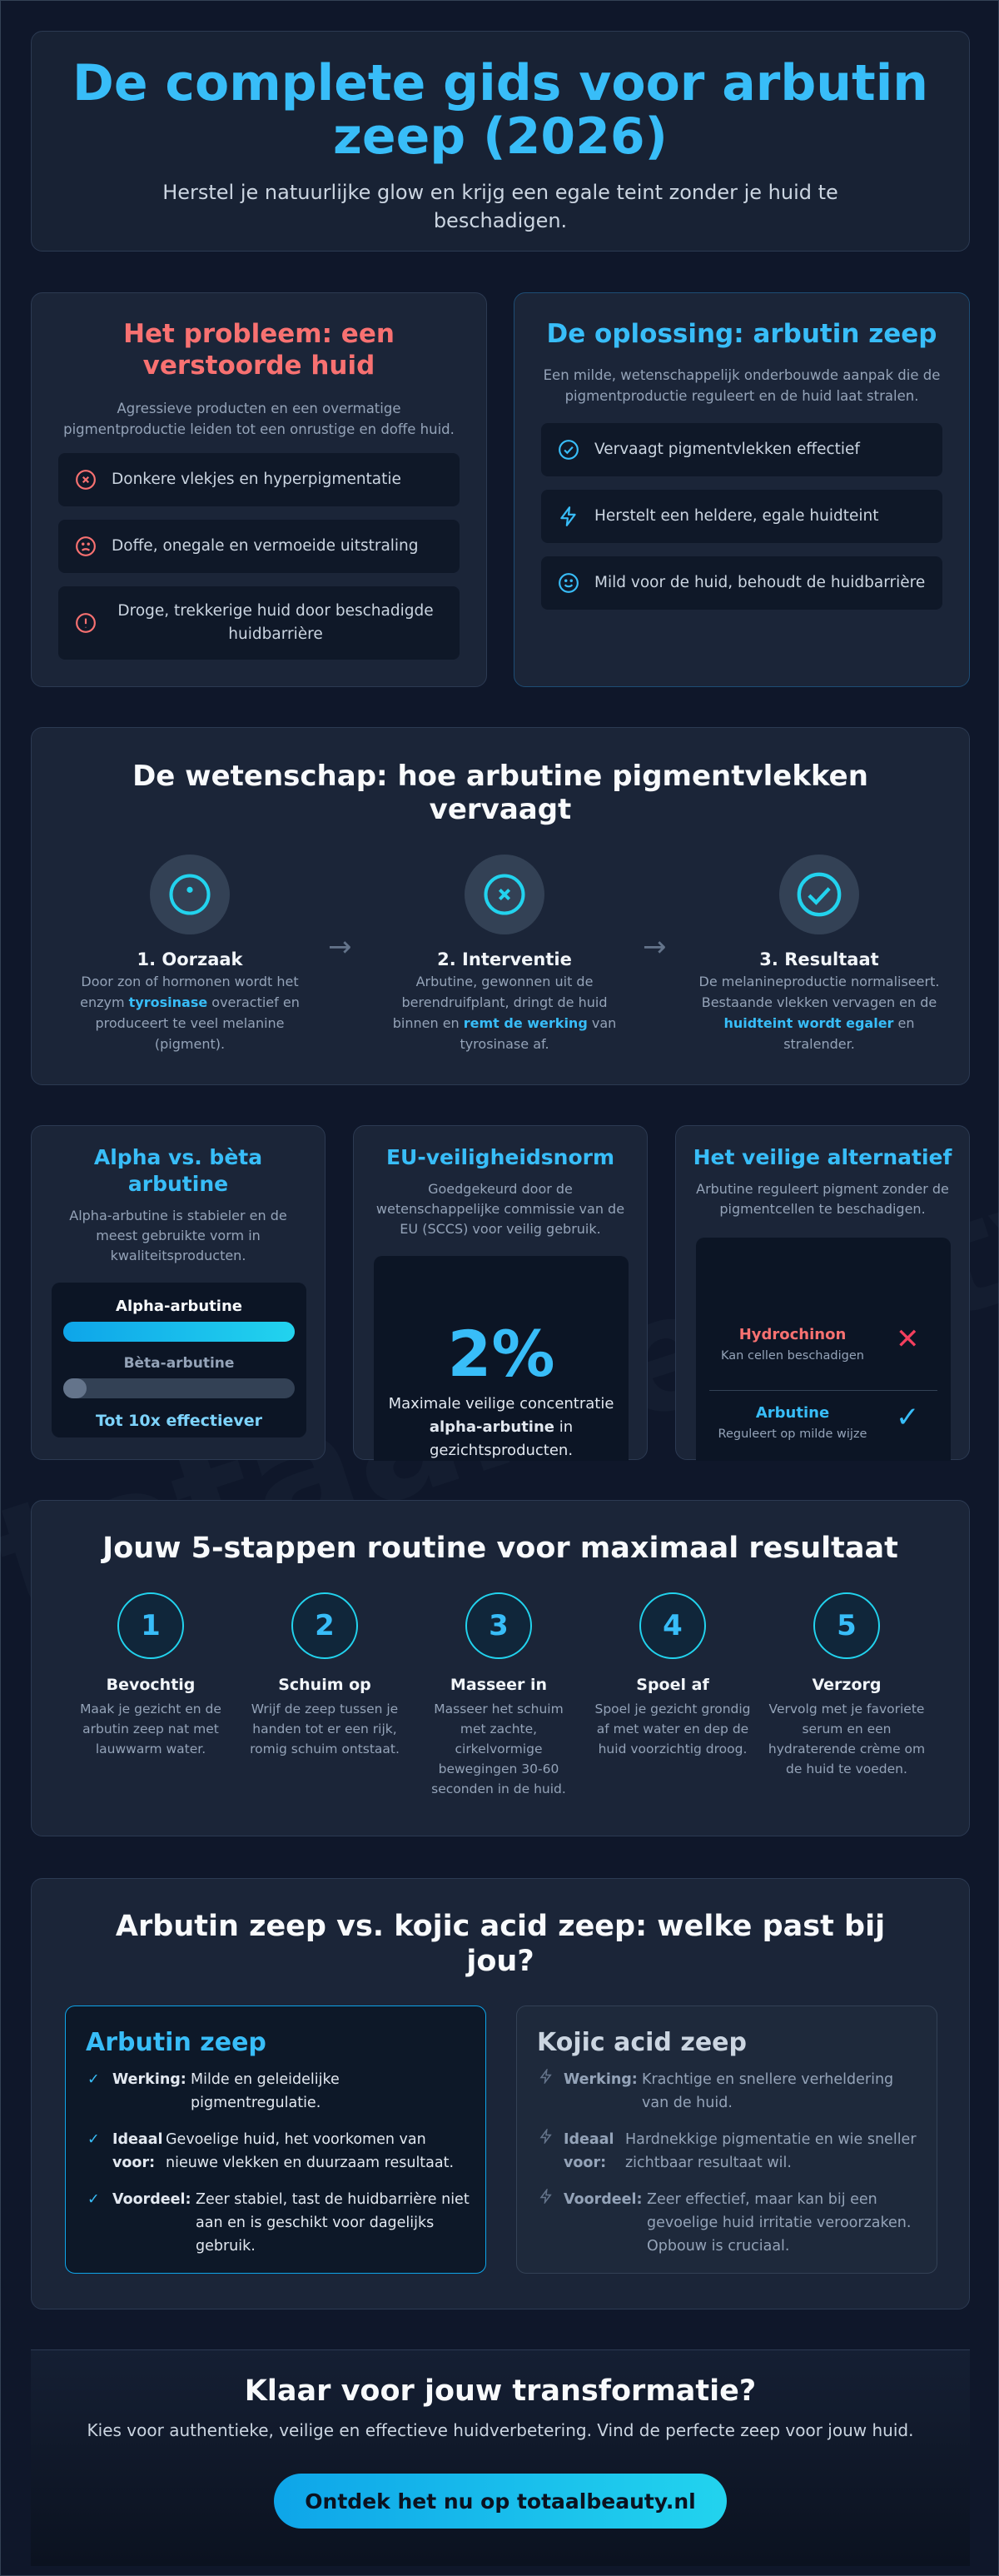 The height and width of the screenshot is (2576, 999). What do you see at coordinates (847, 1685) in the screenshot?
I see `step-title: Verzorg` at bounding box center [847, 1685].